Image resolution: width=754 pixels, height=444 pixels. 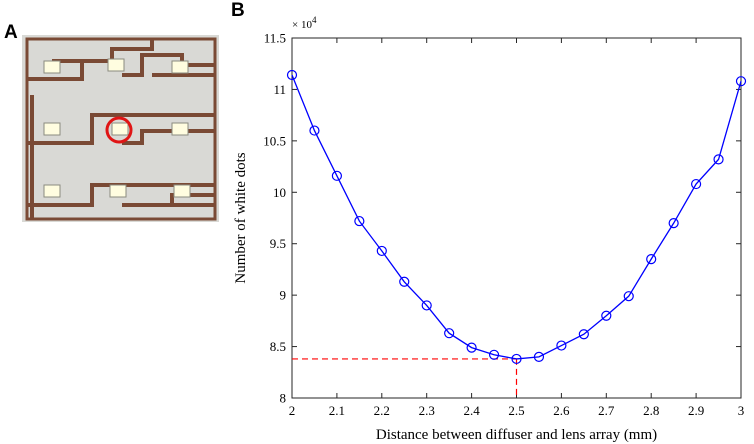 What do you see at coordinates (561, 410) in the screenshot?
I see `x-tick-label: 2.6` at bounding box center [561, 410].